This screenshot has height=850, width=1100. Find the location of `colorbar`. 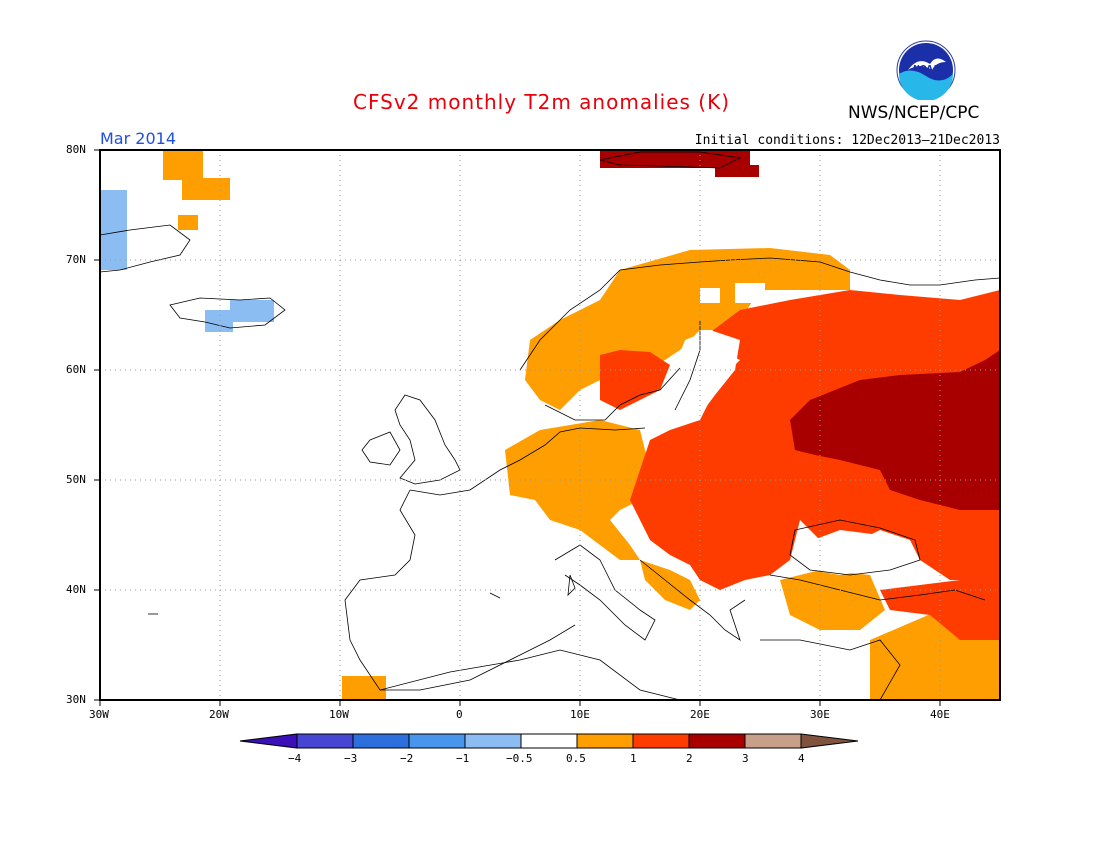

colorbar is located at coordinates (549, 741).